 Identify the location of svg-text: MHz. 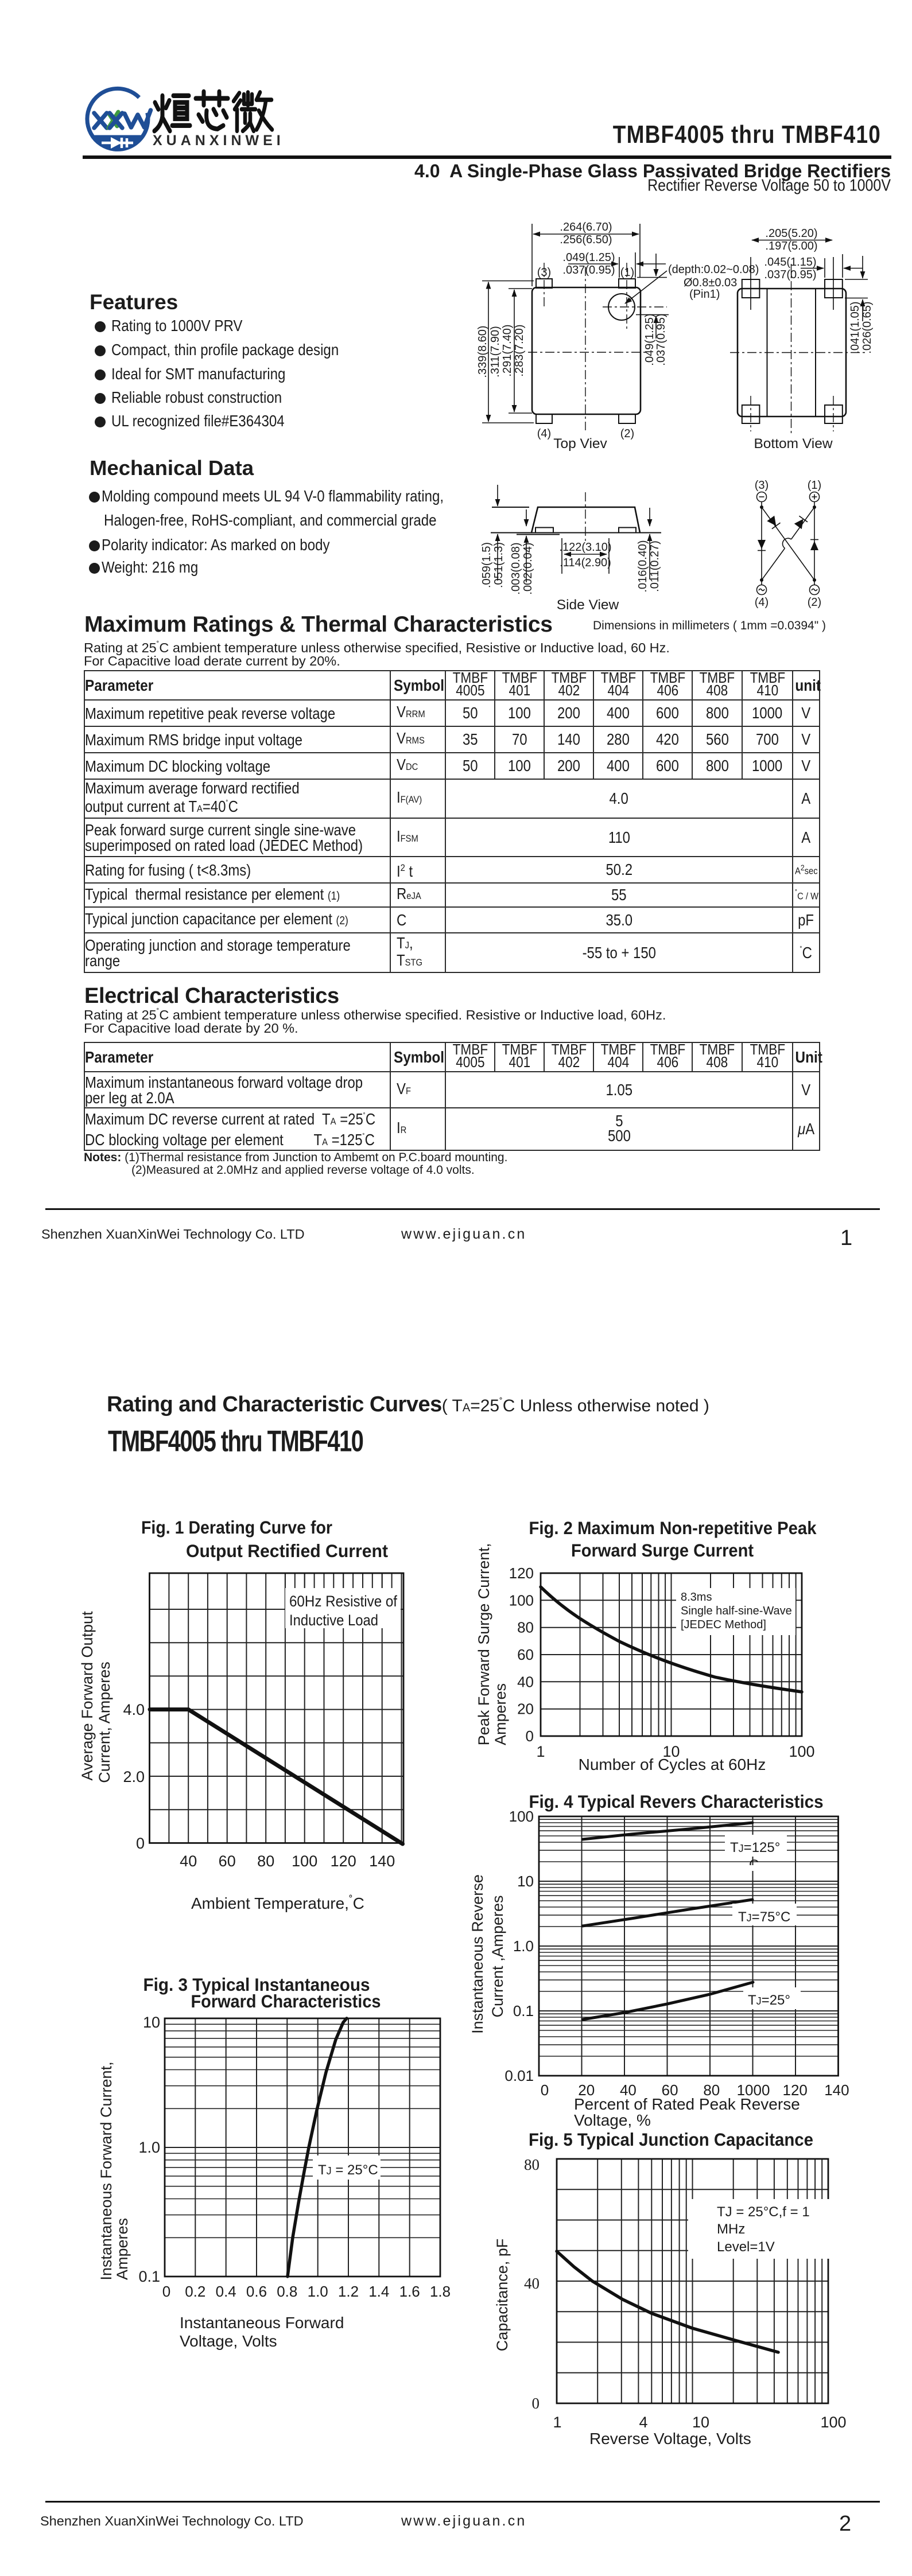
(731, 2229).